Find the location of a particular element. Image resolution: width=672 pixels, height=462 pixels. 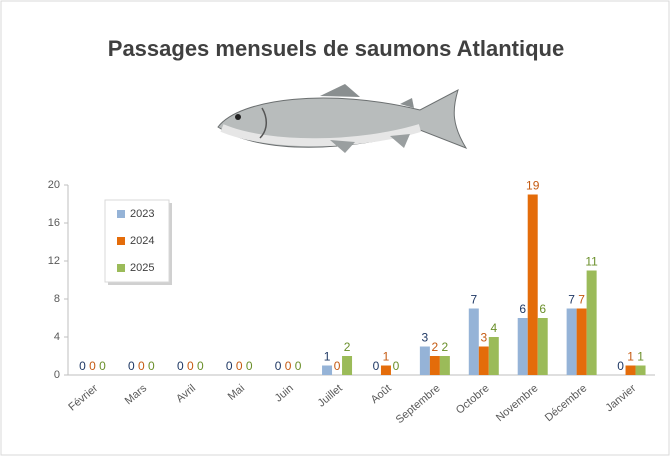

legend-box is located at coordinates (137, 241).